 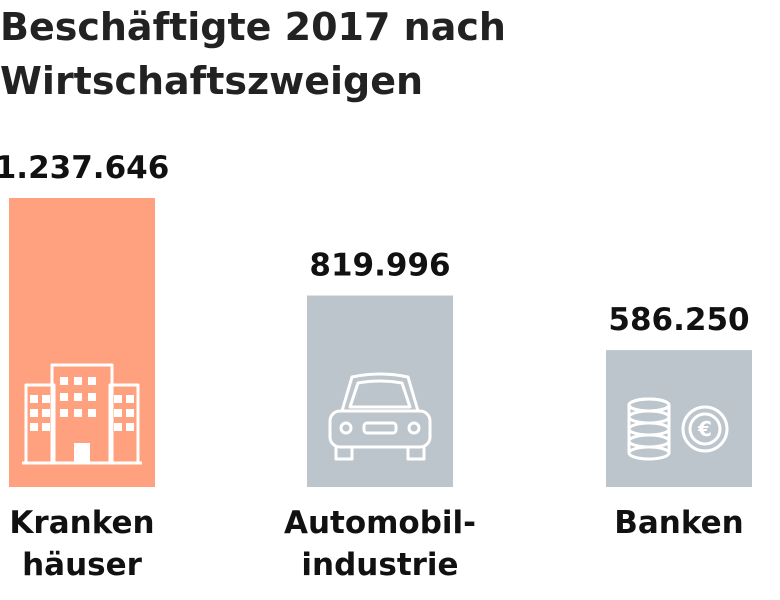 I want to click on chart-title-line-2: Wirtschaftszweigen, so click(x=212, y=81).